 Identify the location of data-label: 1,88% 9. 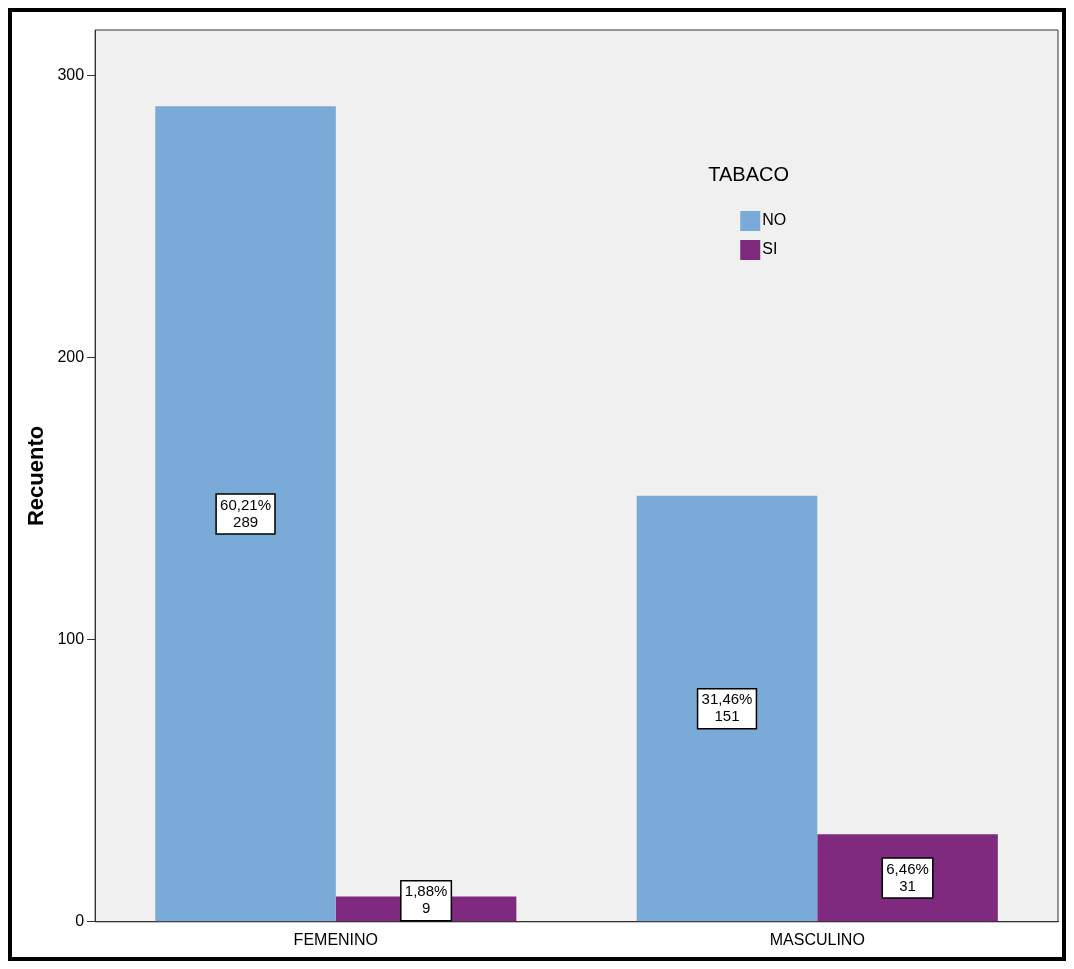
(426, 899).